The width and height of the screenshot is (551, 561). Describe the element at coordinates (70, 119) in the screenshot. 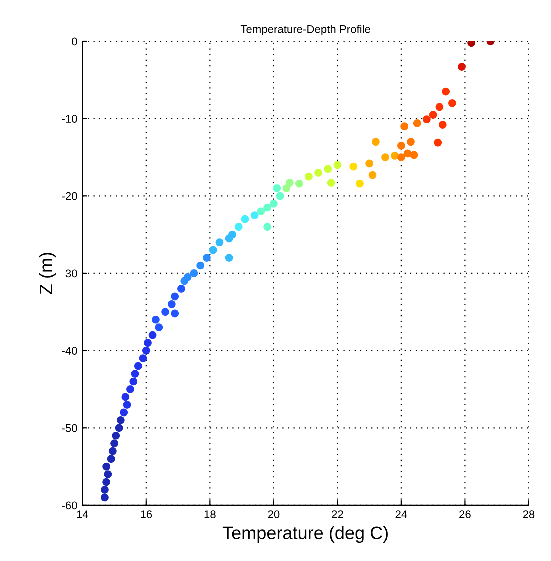

I see `y-tick-label: -10` at that location.